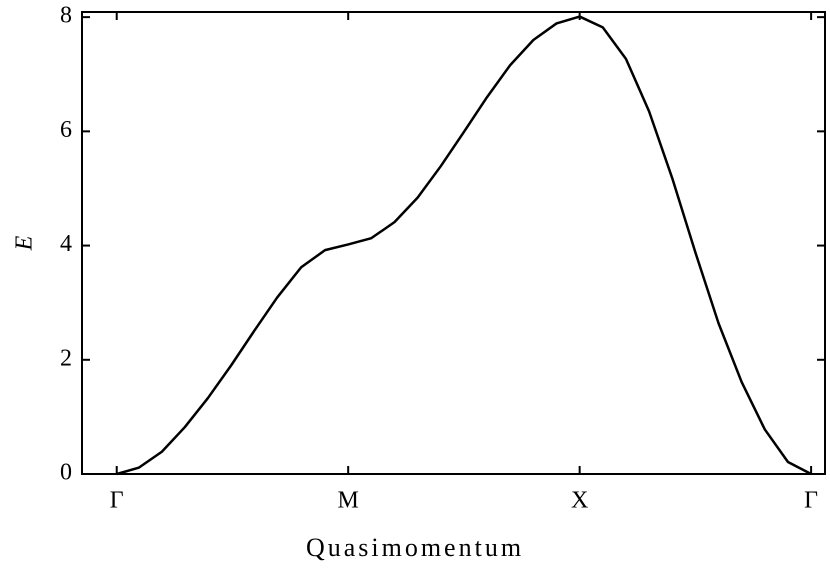 Image resolution: width=830 pixels, height=571 pixels. Describe the element at coordinates (348, 501) in the screenshot. I see `x-tick-label: M` at that location.